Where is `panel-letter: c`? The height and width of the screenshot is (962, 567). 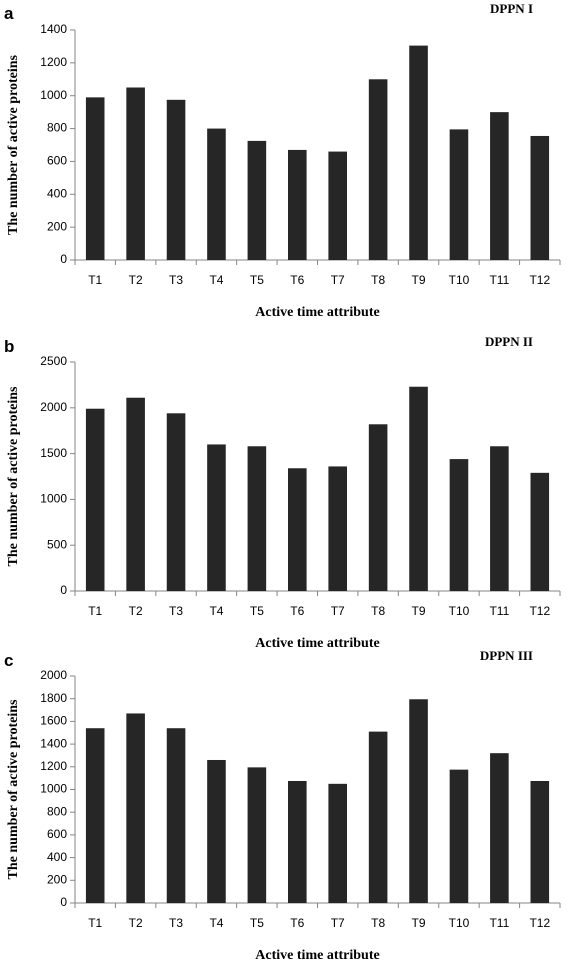
panel-letter: c is located at coordinates (8, 660).